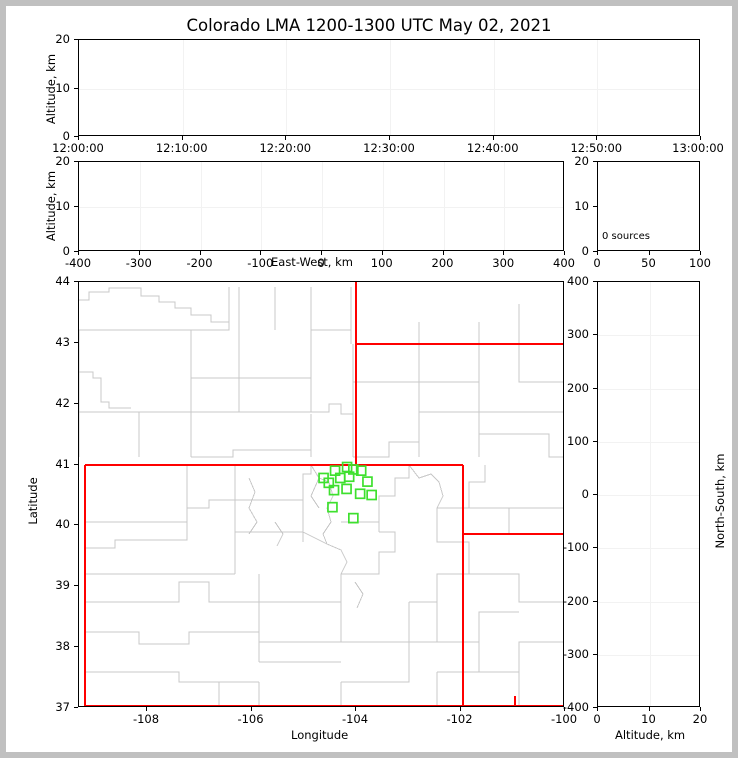  What do you see at coordinates (578, 334) in the screenshot?
I see `tick-label-y: 300` at bounding box center [578, 334].